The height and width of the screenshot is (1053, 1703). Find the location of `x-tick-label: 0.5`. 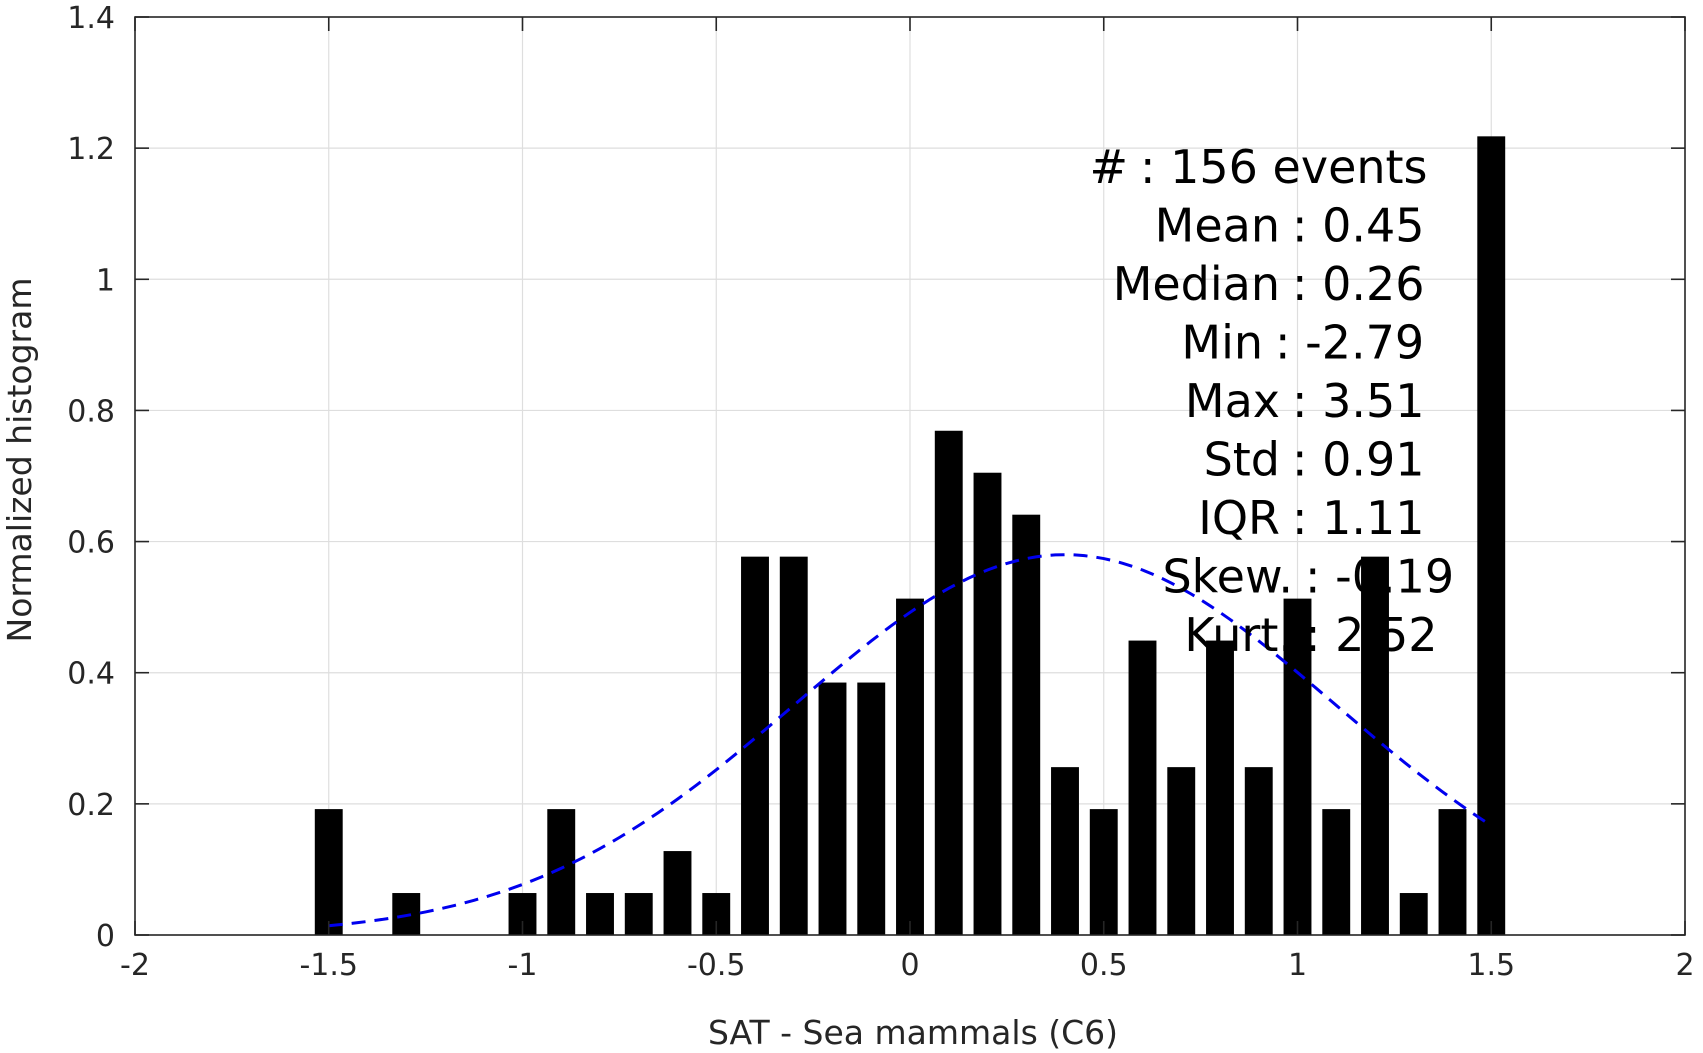

x-tick-label: 0.5 is located at coordinates (1104, 965).